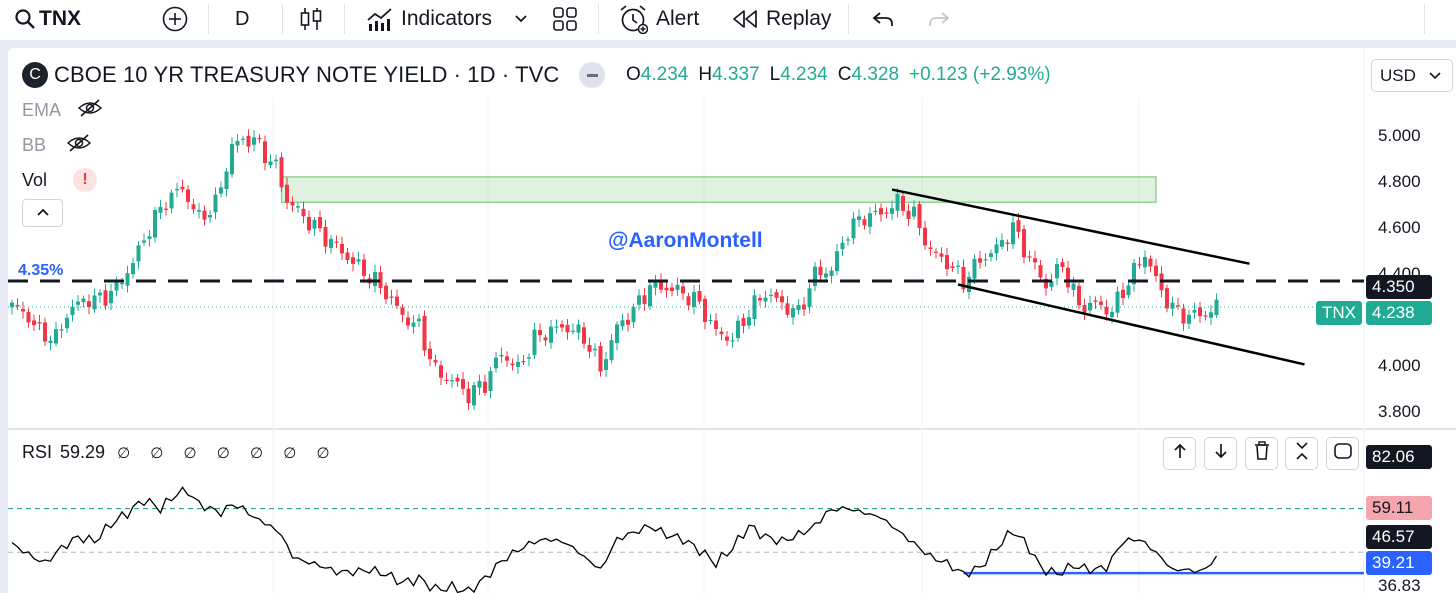  Describe the element at coordinates (1261, 453) in the screenshot. I see `delete-pane-button` at that location.